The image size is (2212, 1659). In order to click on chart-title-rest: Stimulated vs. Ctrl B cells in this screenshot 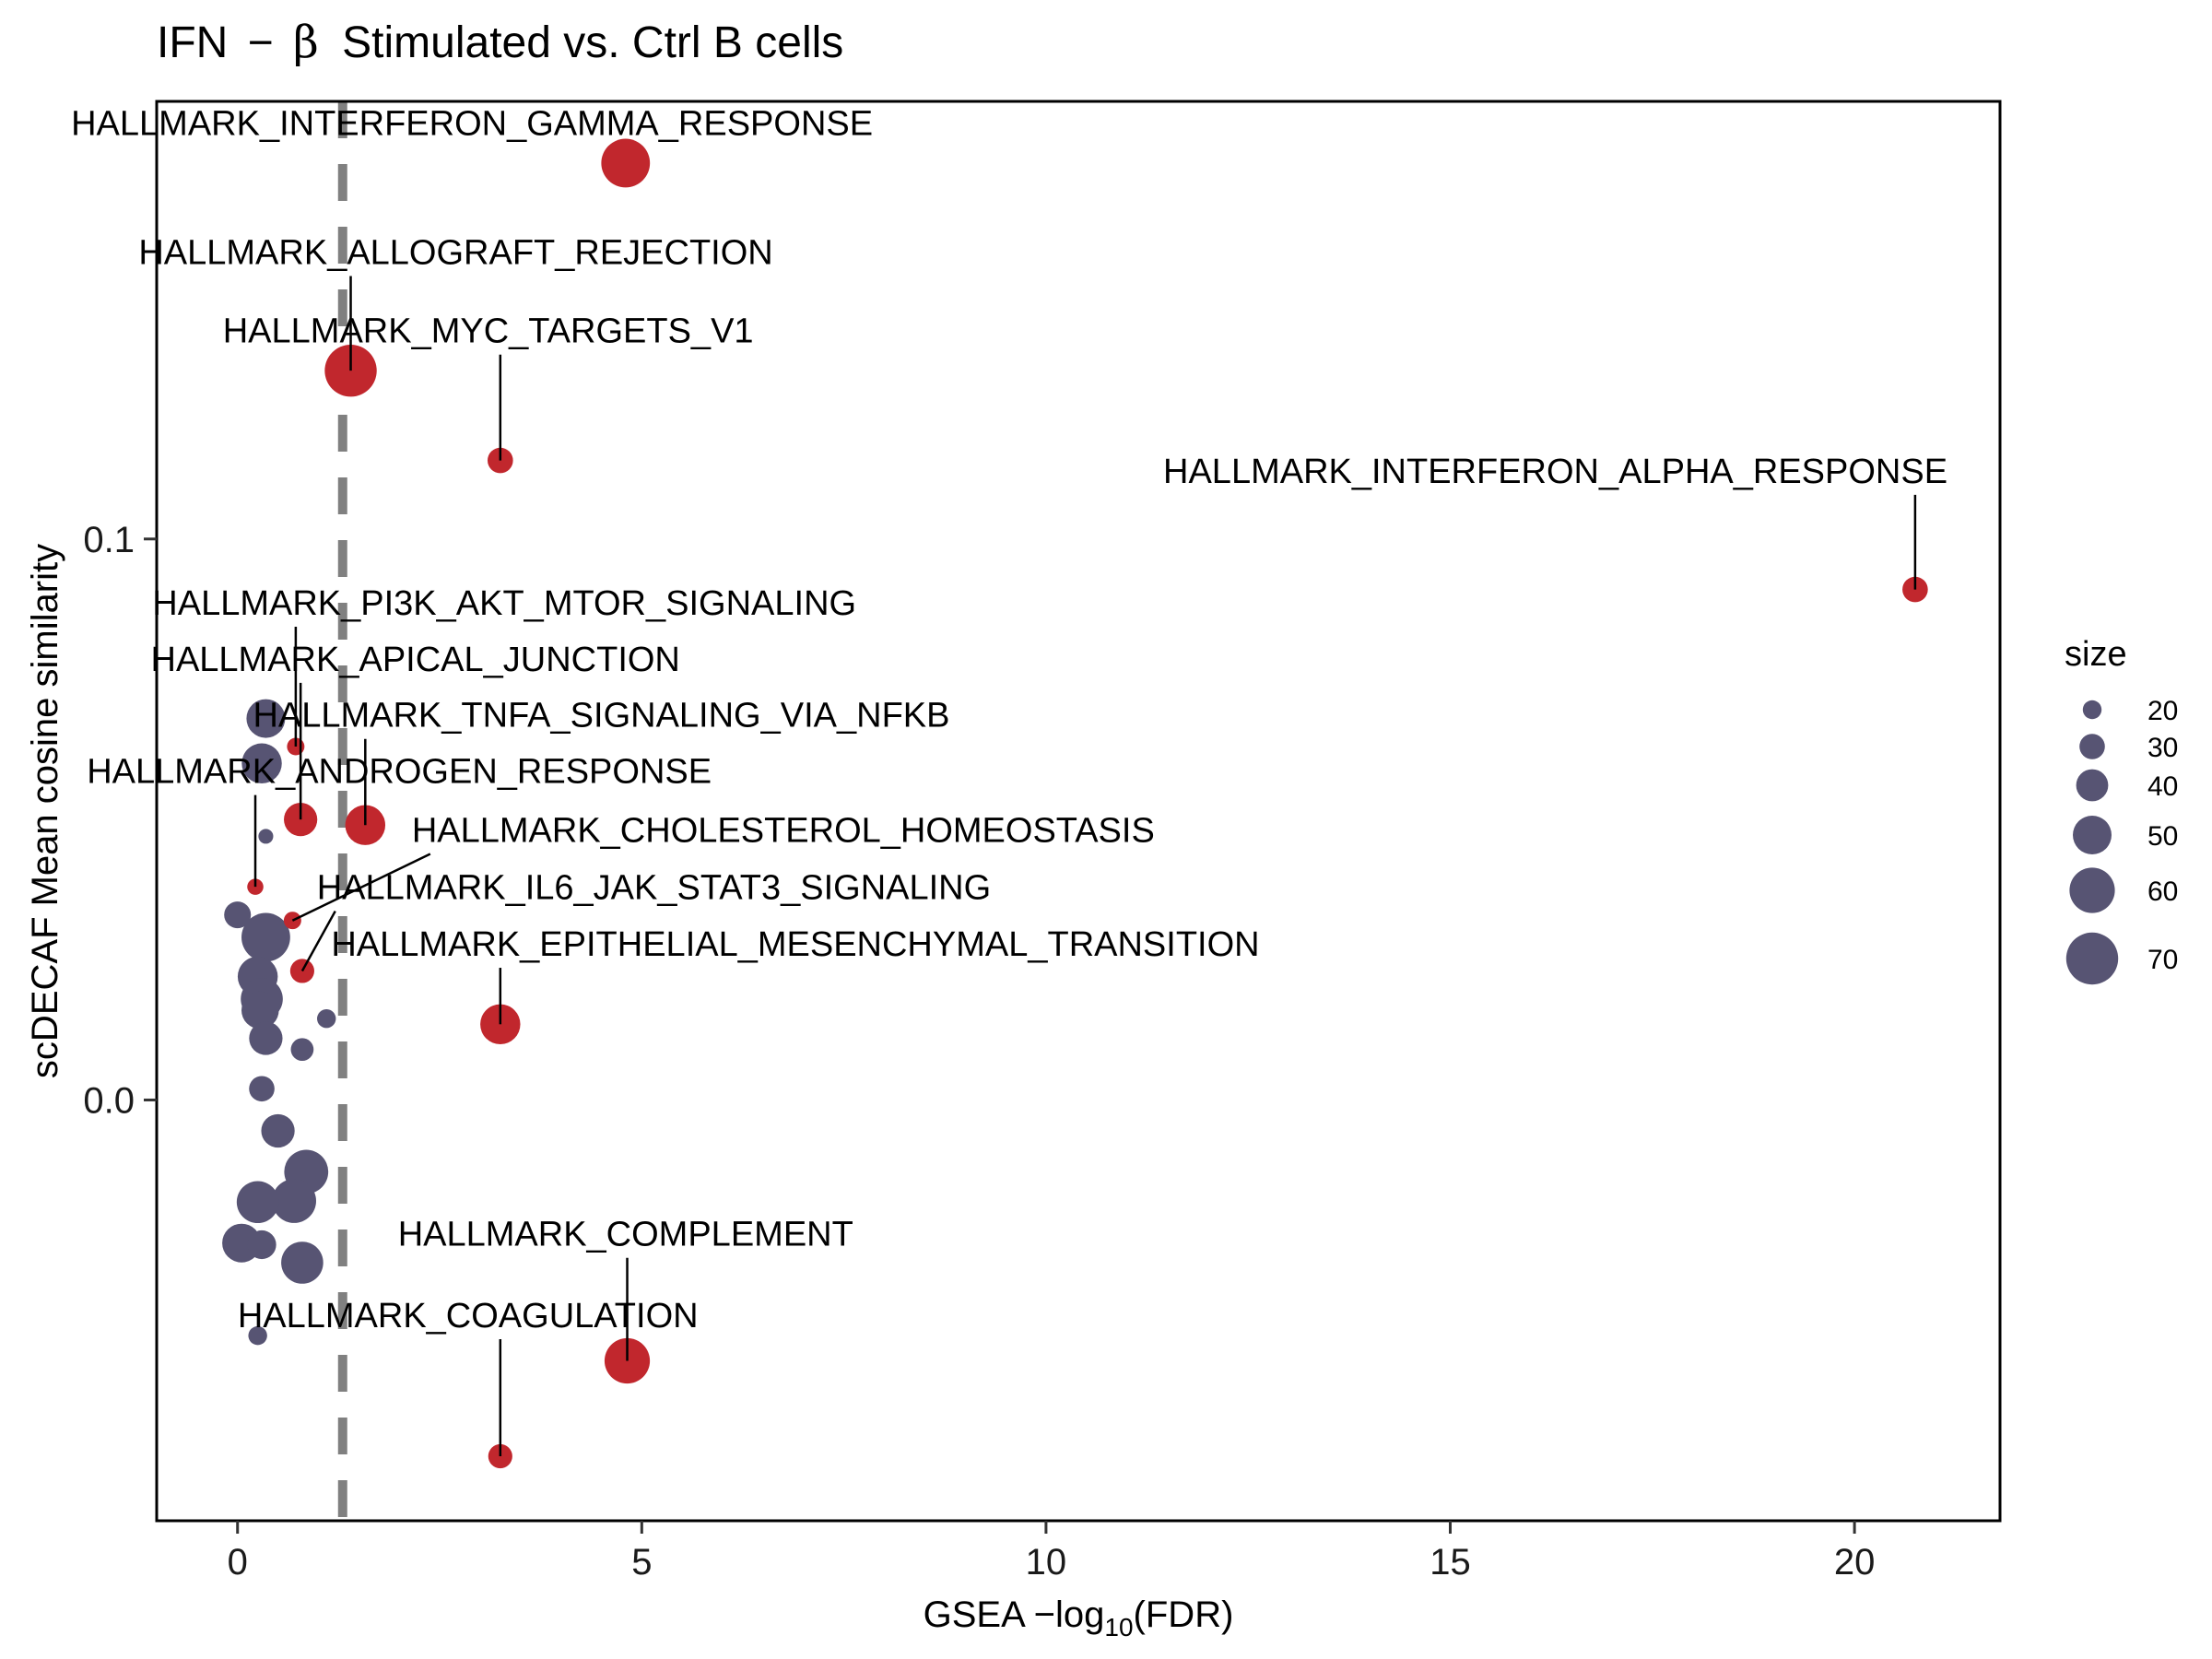, I will do `click(592, 42)`.